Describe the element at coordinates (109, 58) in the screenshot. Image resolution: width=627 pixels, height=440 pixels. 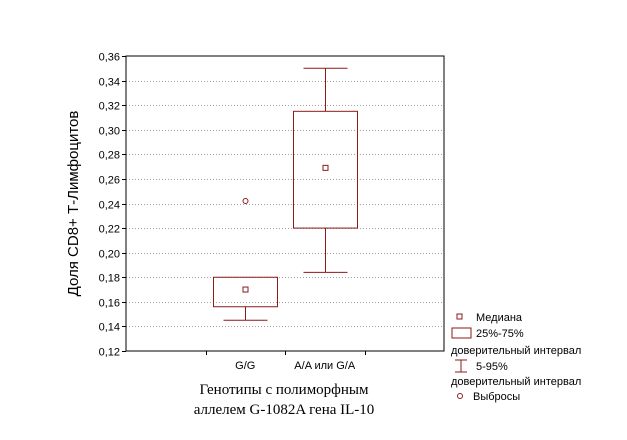
I see `y-tick-label: 0,36` at that location.